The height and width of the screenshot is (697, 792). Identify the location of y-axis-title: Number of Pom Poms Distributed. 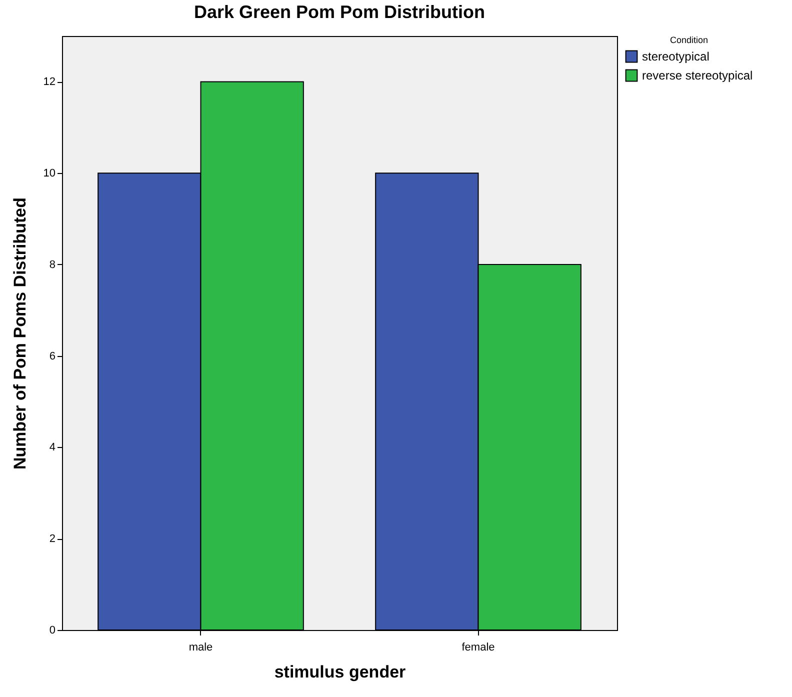
(20, 333).